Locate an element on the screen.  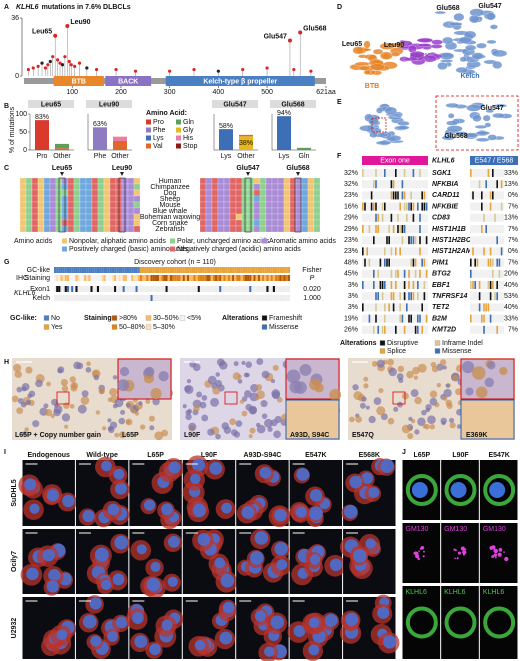
panel-label: B is located at coordinates (6, 106).